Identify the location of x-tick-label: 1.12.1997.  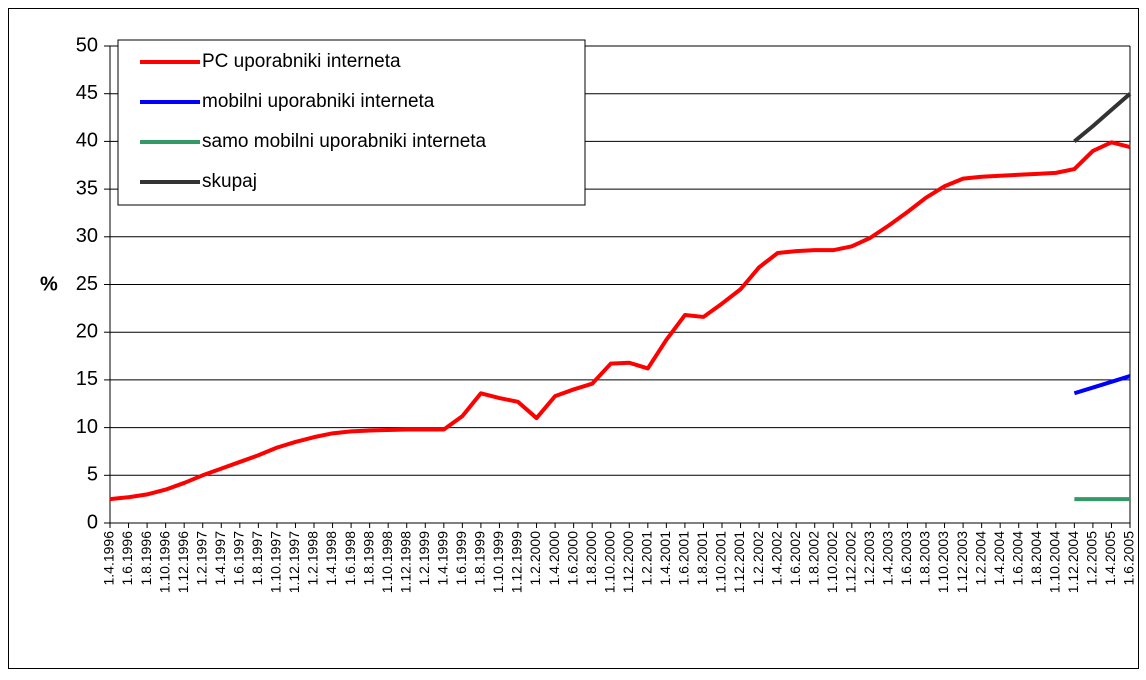
(294, 562).